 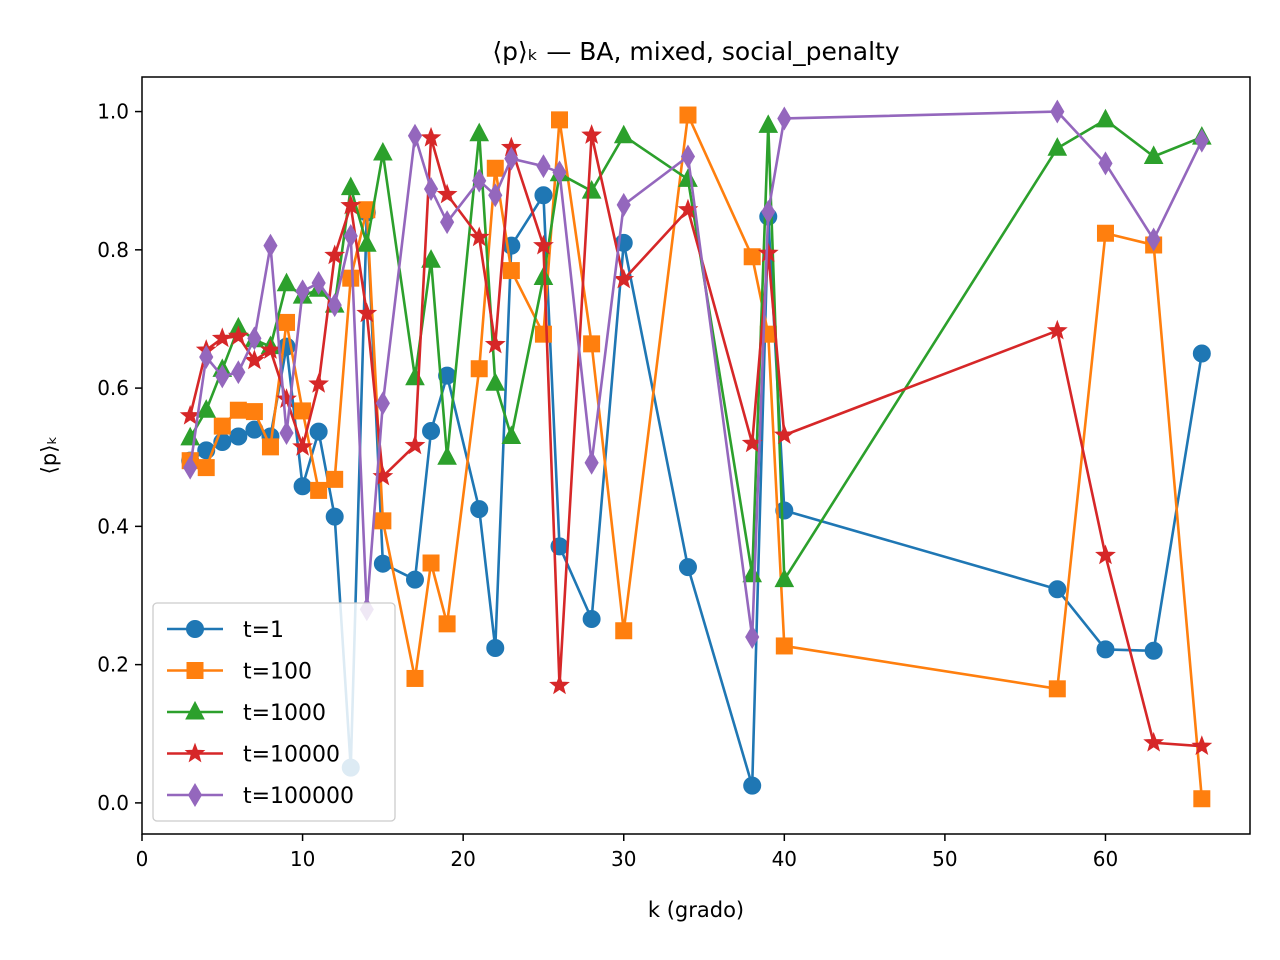 I want to click on y-tick-label: 0.2, so click(x=113, y=665).